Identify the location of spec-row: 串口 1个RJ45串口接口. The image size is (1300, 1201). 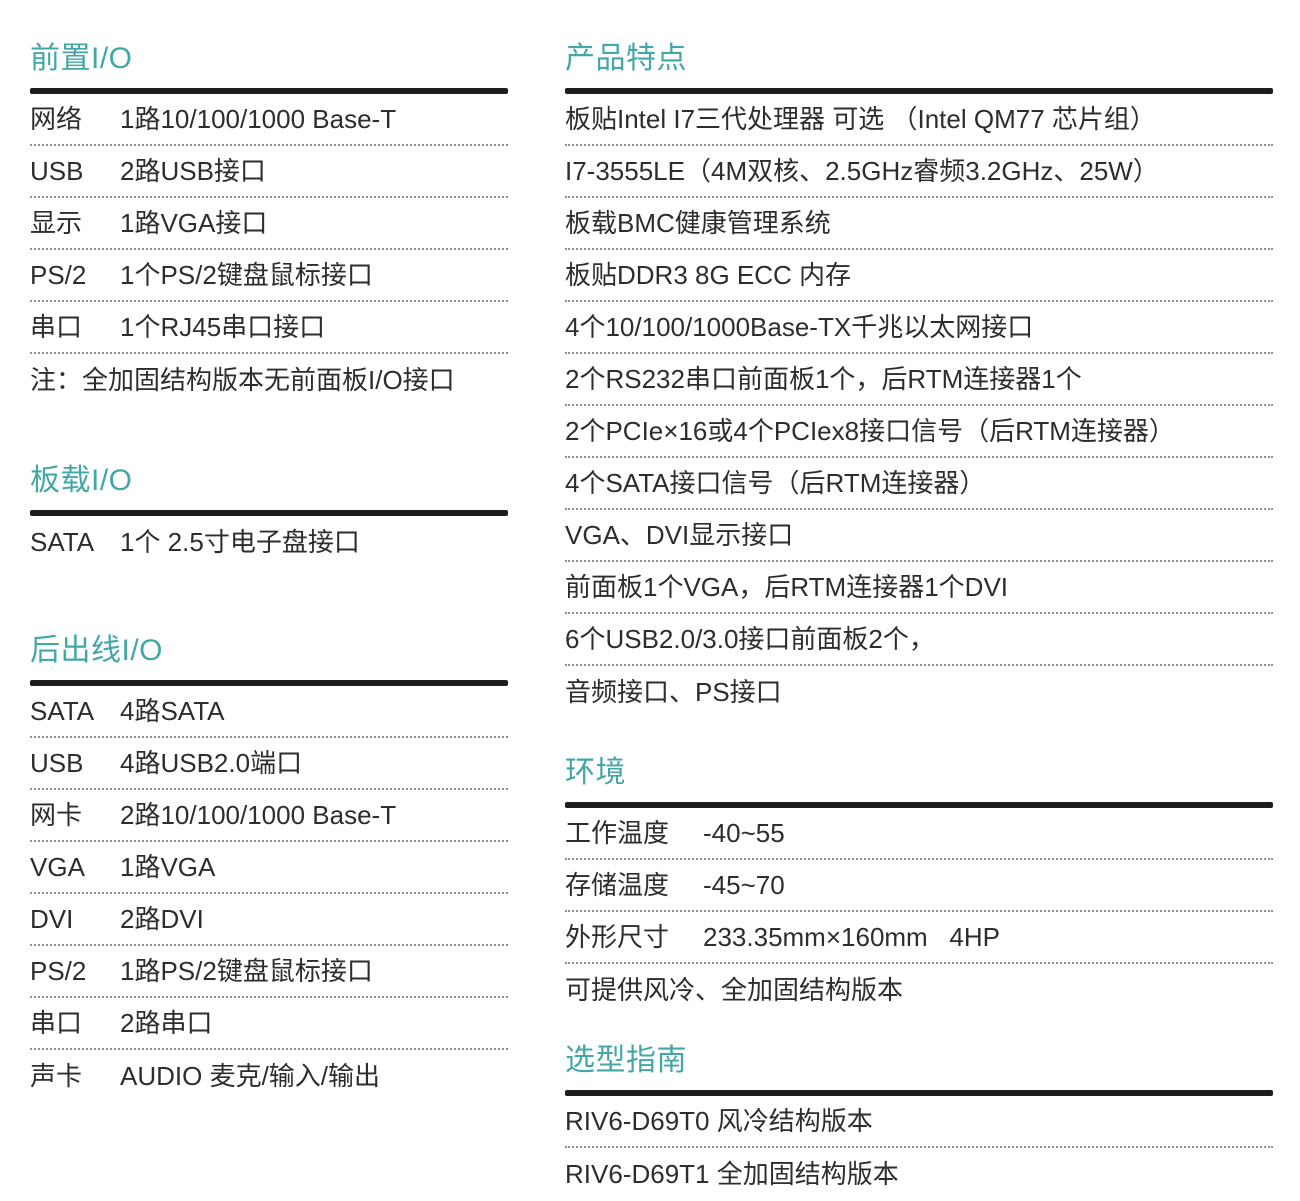
(269, 328).